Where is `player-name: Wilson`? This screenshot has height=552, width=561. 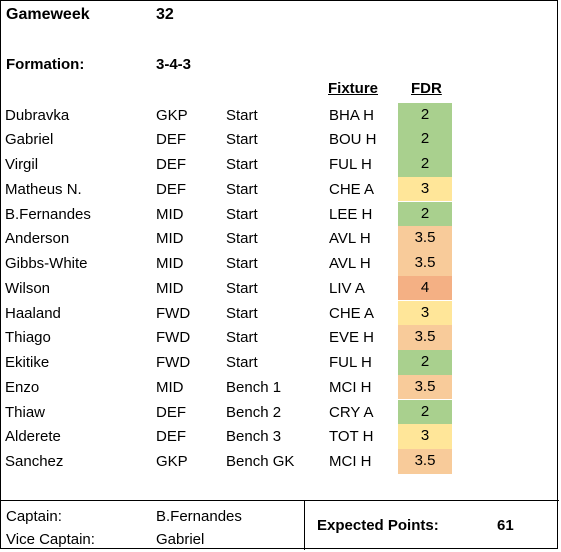
player-name: Wilson is located at coordinates (28, 288).